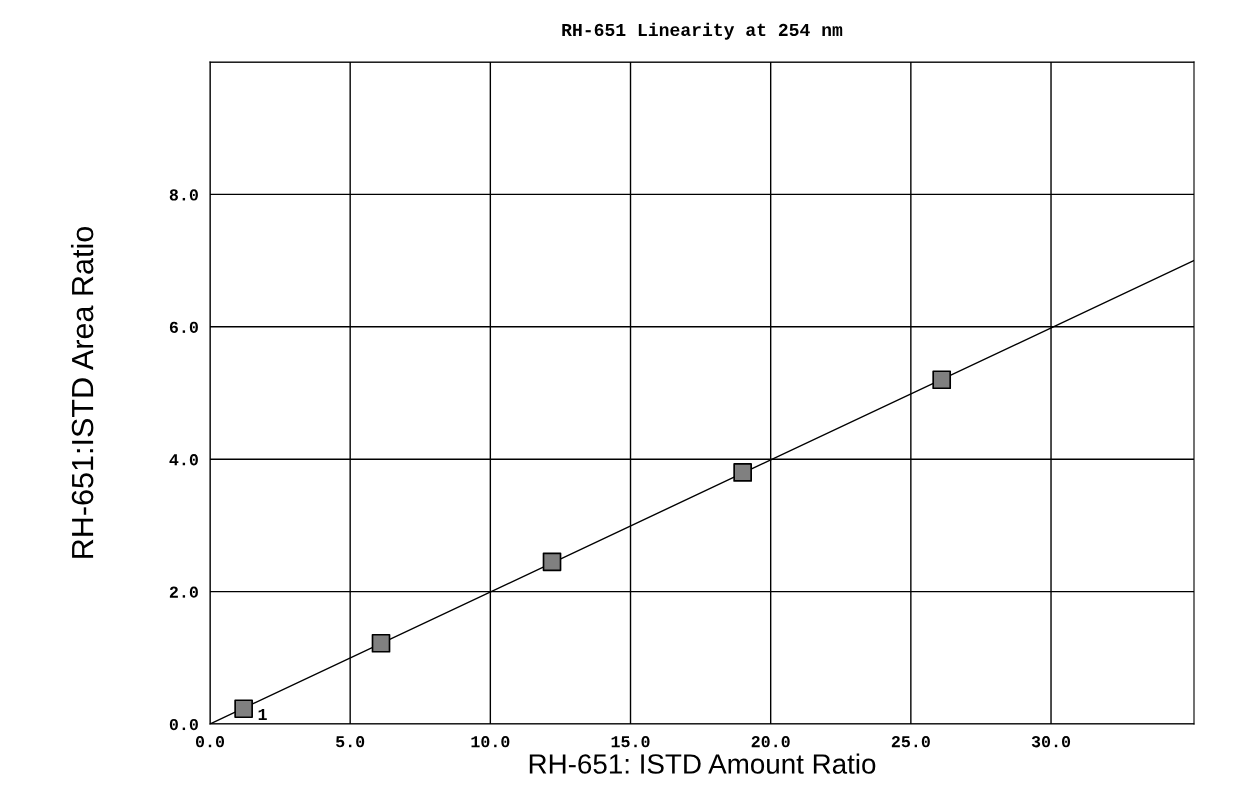 The image size is (1237, 793). What do you see at coordinates (82, 392) in the screenshot?
I see `y-axis-title: RH-651:ISTD Area Ratio` at bounding box center [82, 392].